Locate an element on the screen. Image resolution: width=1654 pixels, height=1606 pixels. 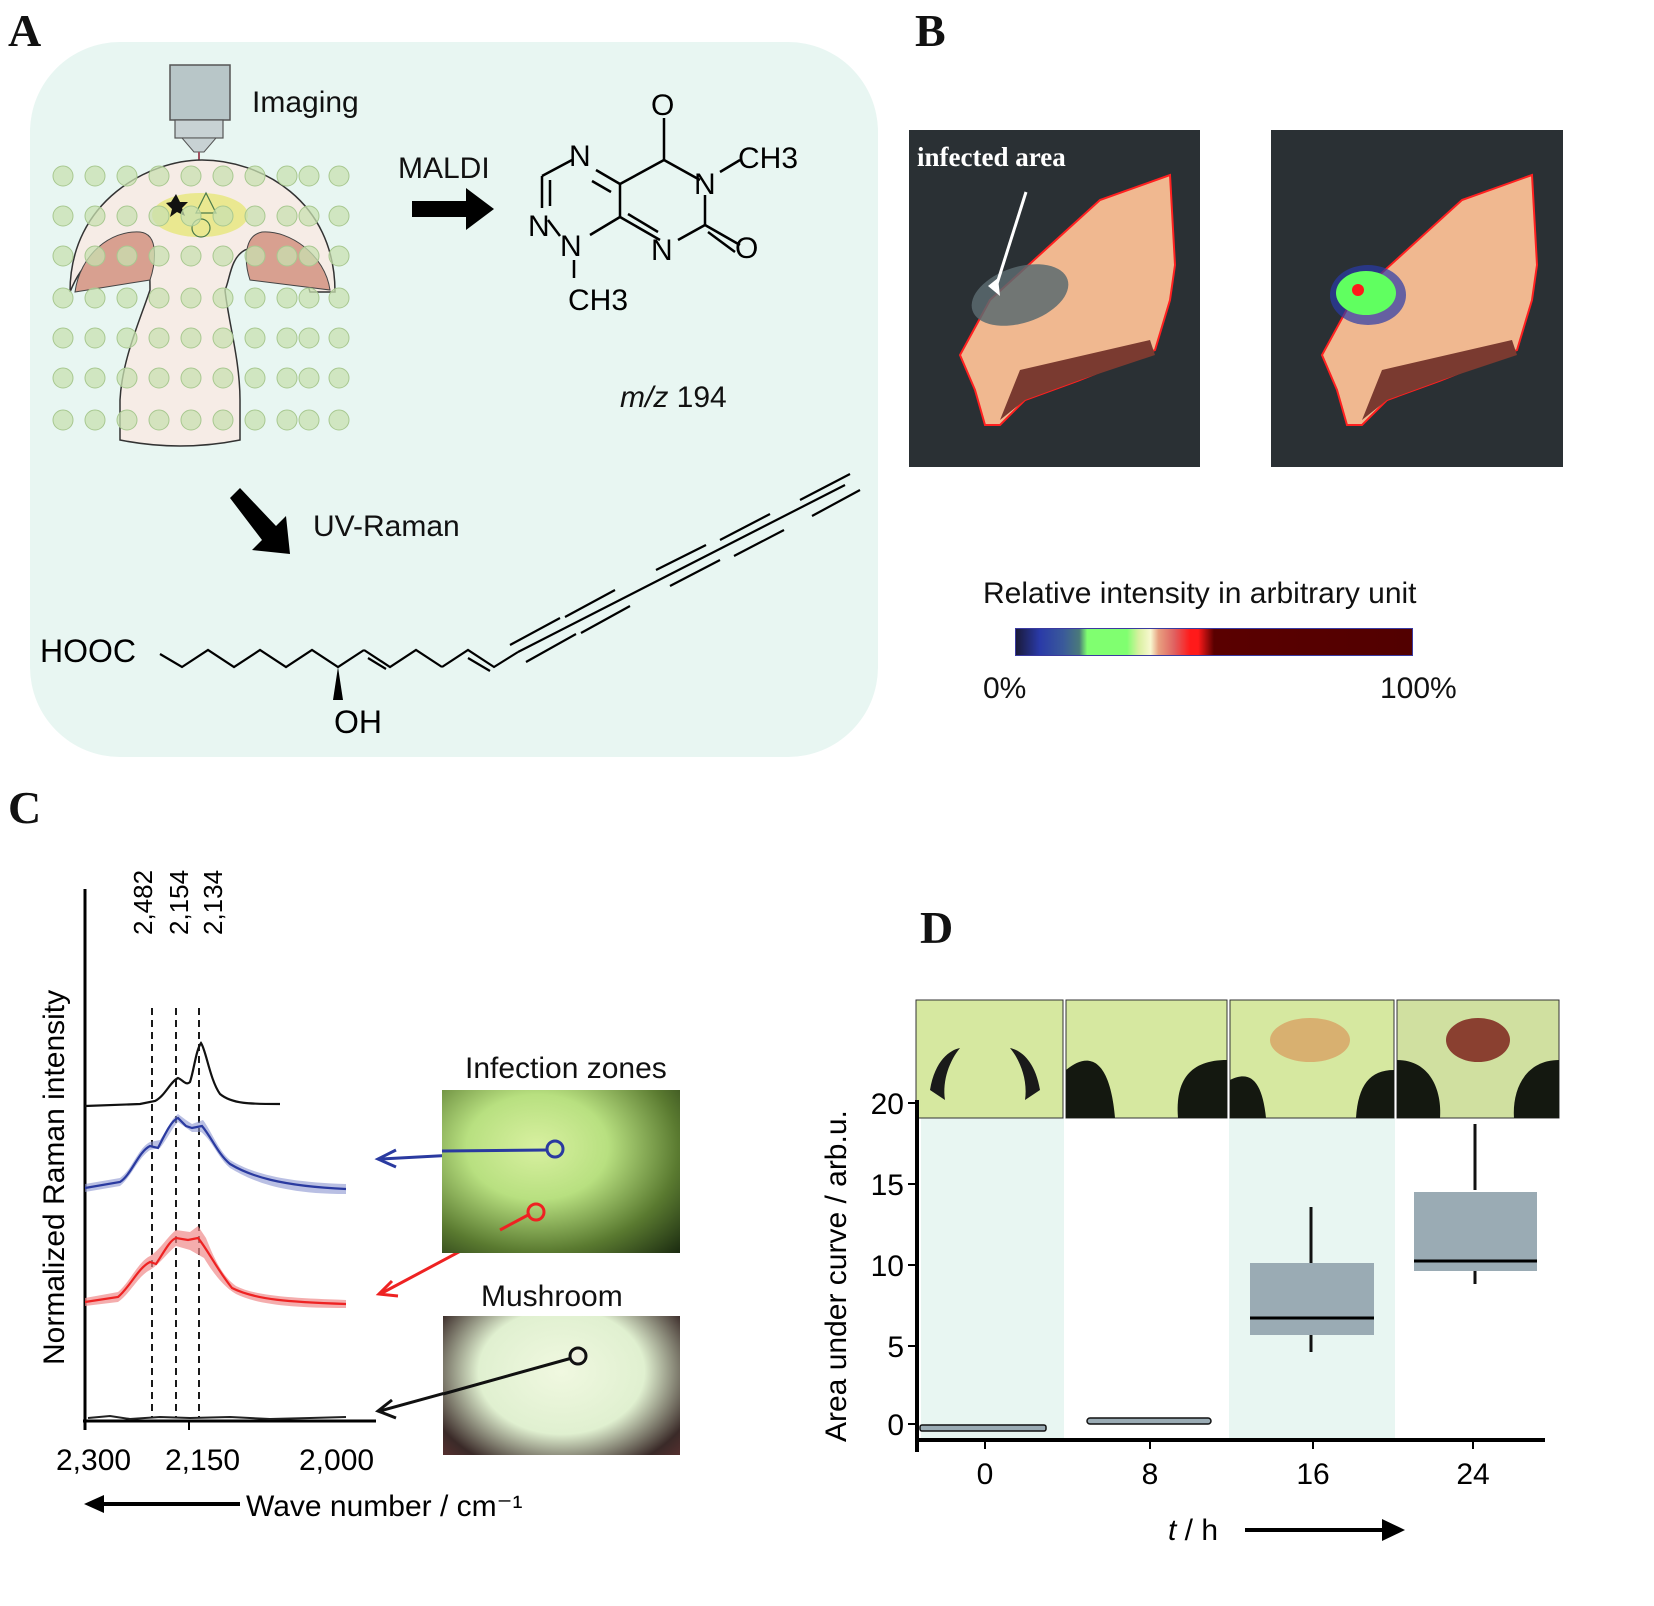
oh-label: OH is located at coordinates (358, 722).